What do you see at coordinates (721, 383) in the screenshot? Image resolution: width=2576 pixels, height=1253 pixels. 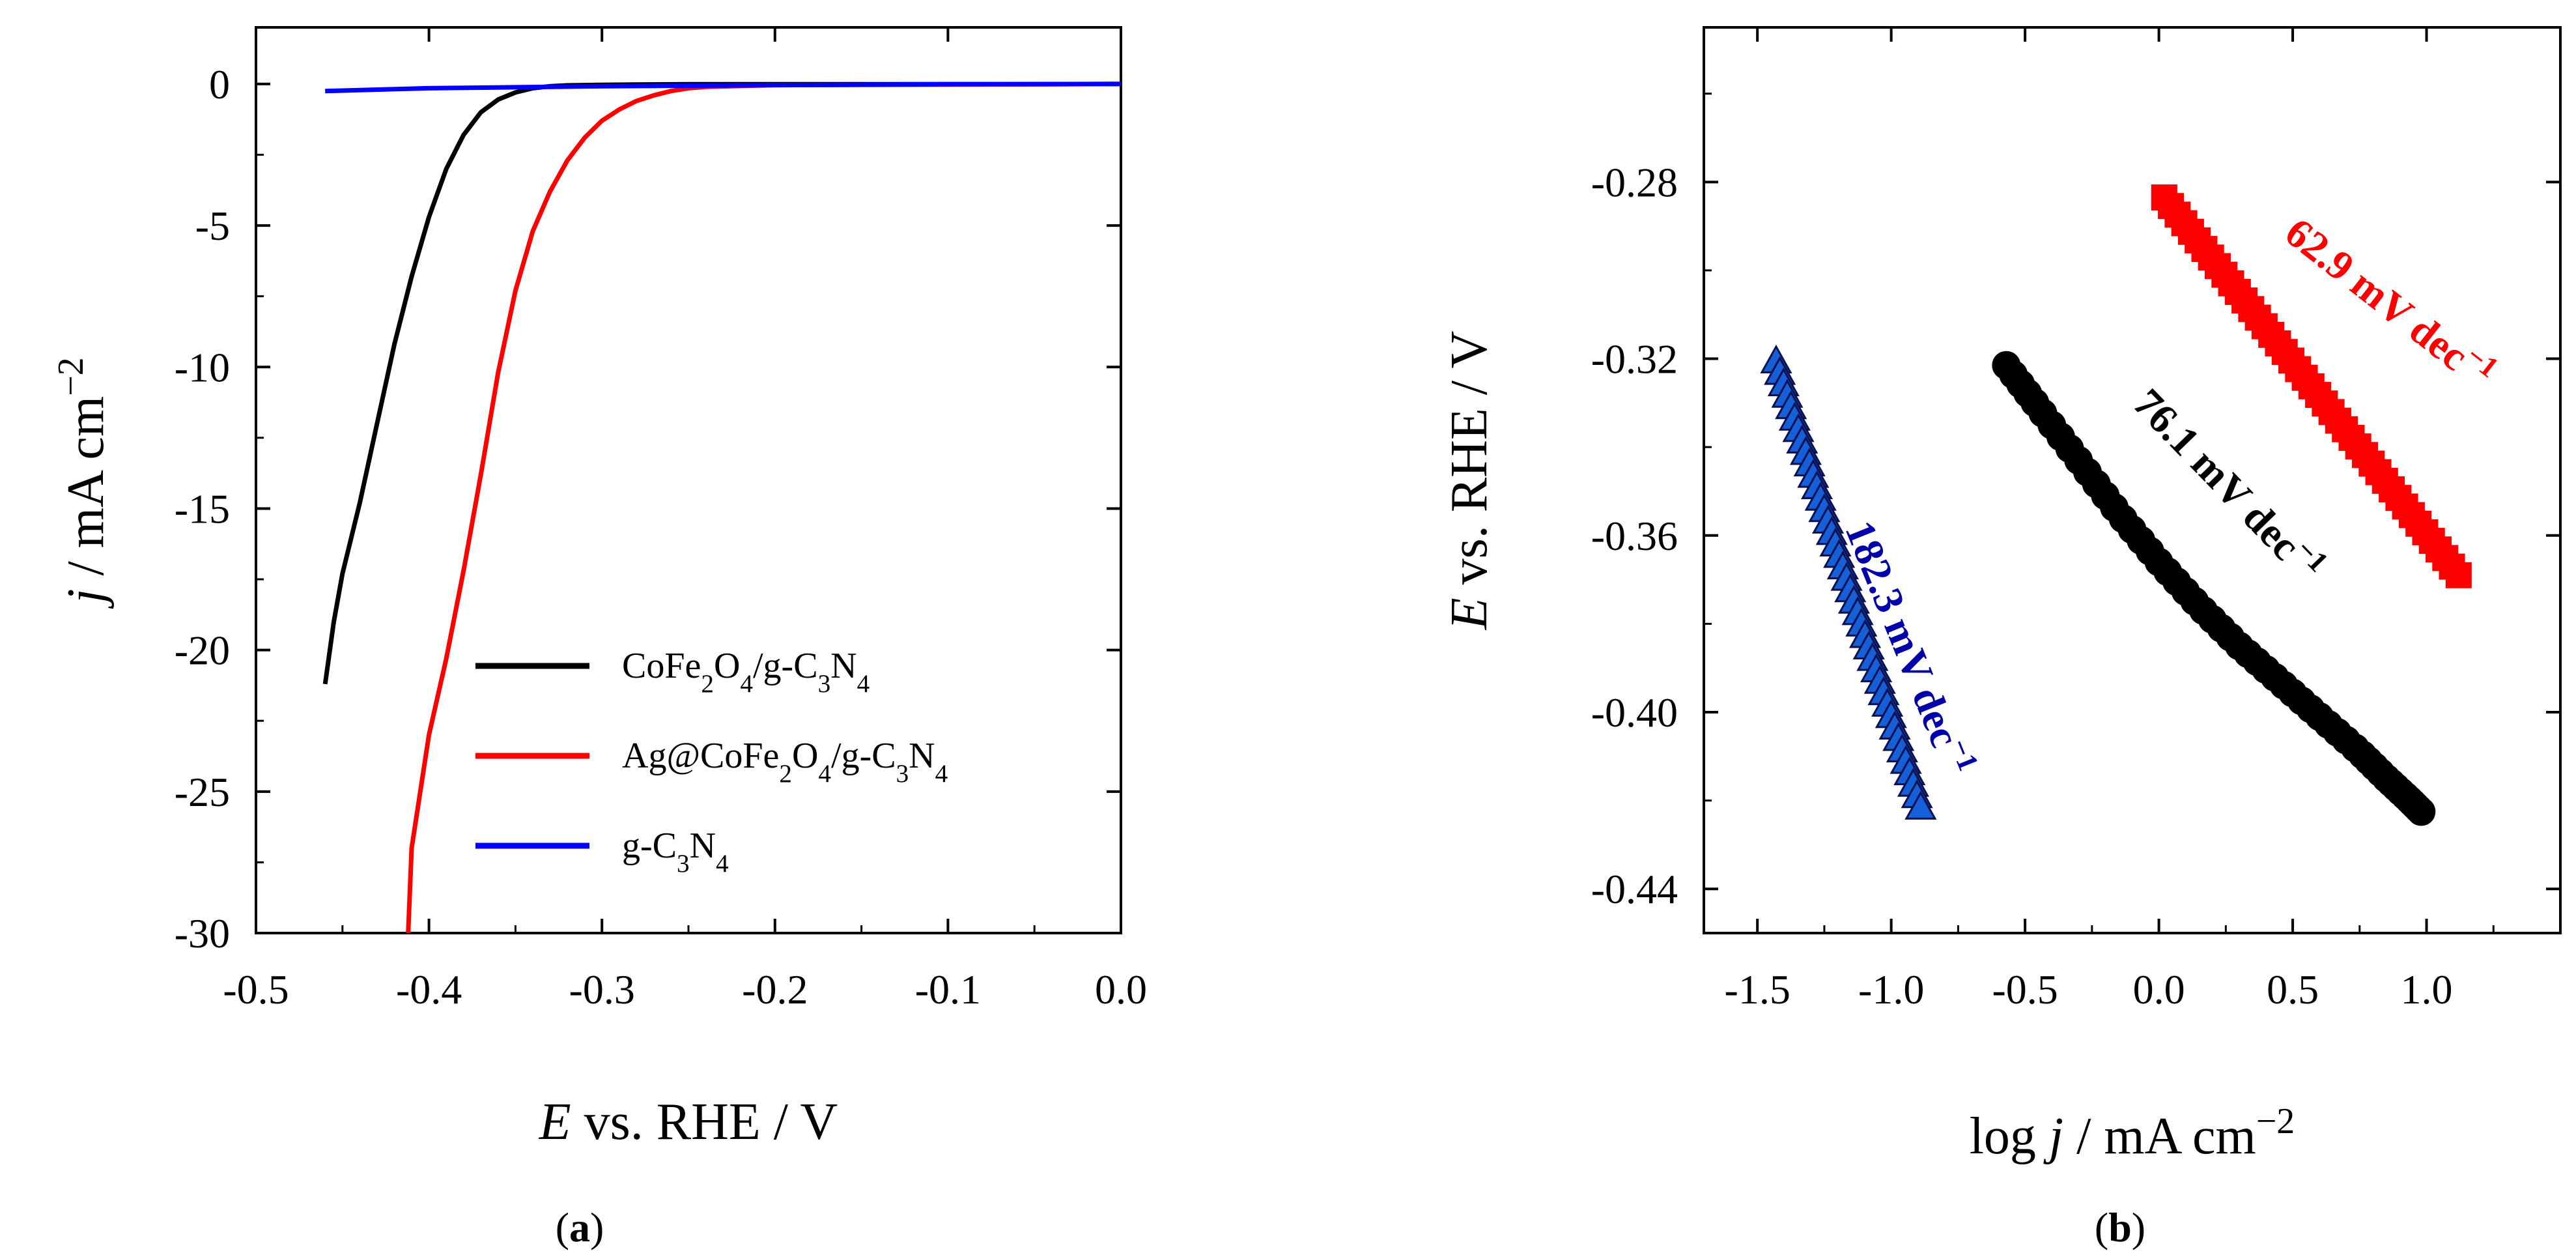 I see `series-line-CoFe2O4/g-C3N4` at bounding box center [721, 383].